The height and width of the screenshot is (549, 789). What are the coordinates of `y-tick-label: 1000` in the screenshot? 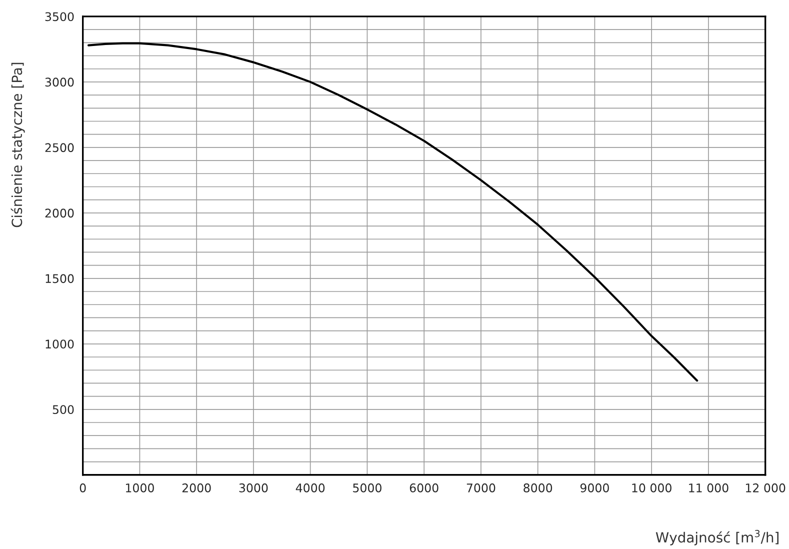 It's located at (60, 344).